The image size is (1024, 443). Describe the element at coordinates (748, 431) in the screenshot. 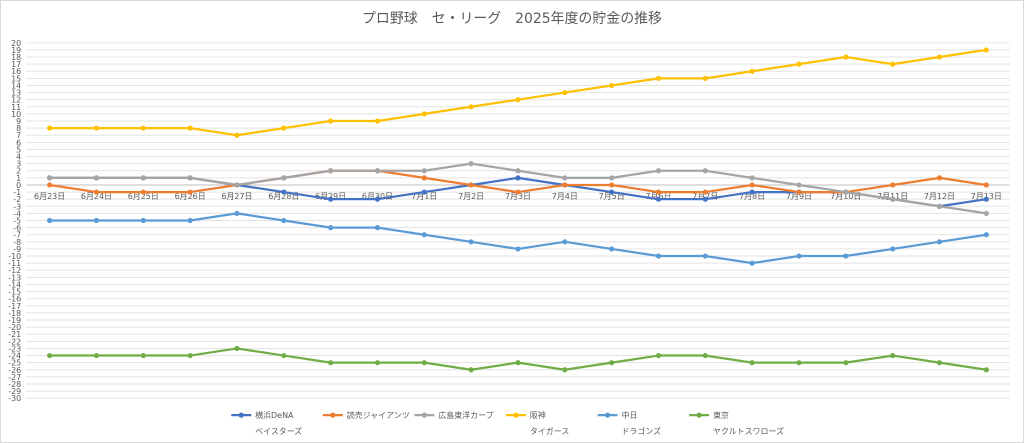

I see `legend-label-line2: ヤクルトスワローズ` at that location.